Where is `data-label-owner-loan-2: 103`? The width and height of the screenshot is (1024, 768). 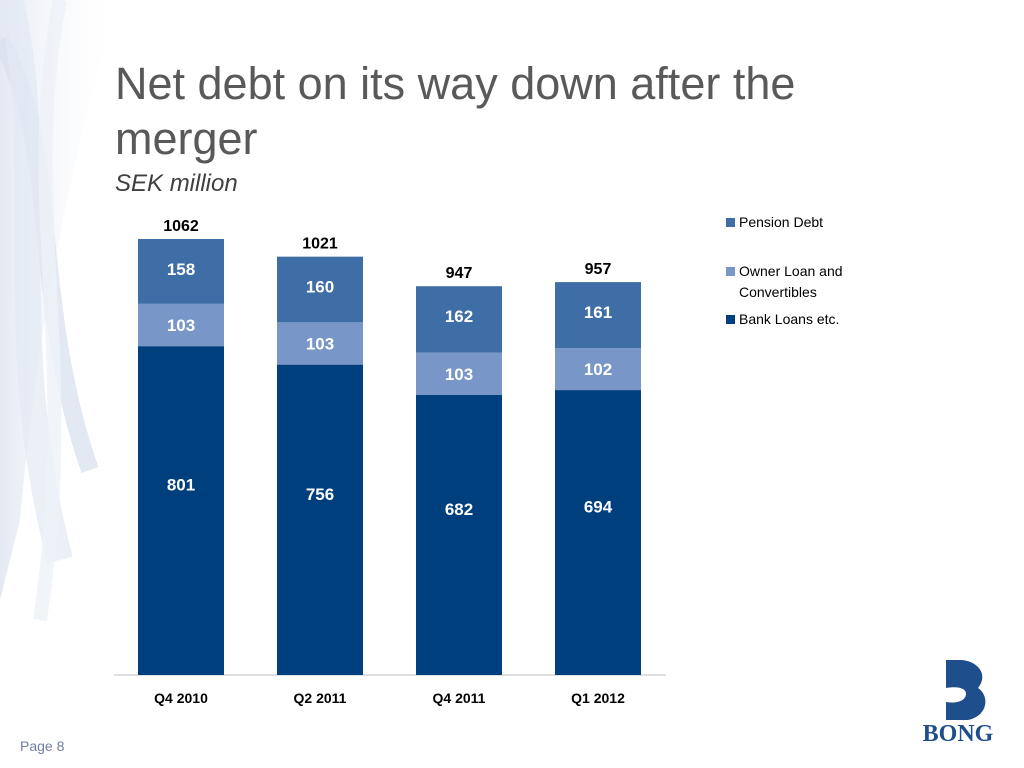 data-label-owner-loan-2: 103 is located at coordinates (320, 343).